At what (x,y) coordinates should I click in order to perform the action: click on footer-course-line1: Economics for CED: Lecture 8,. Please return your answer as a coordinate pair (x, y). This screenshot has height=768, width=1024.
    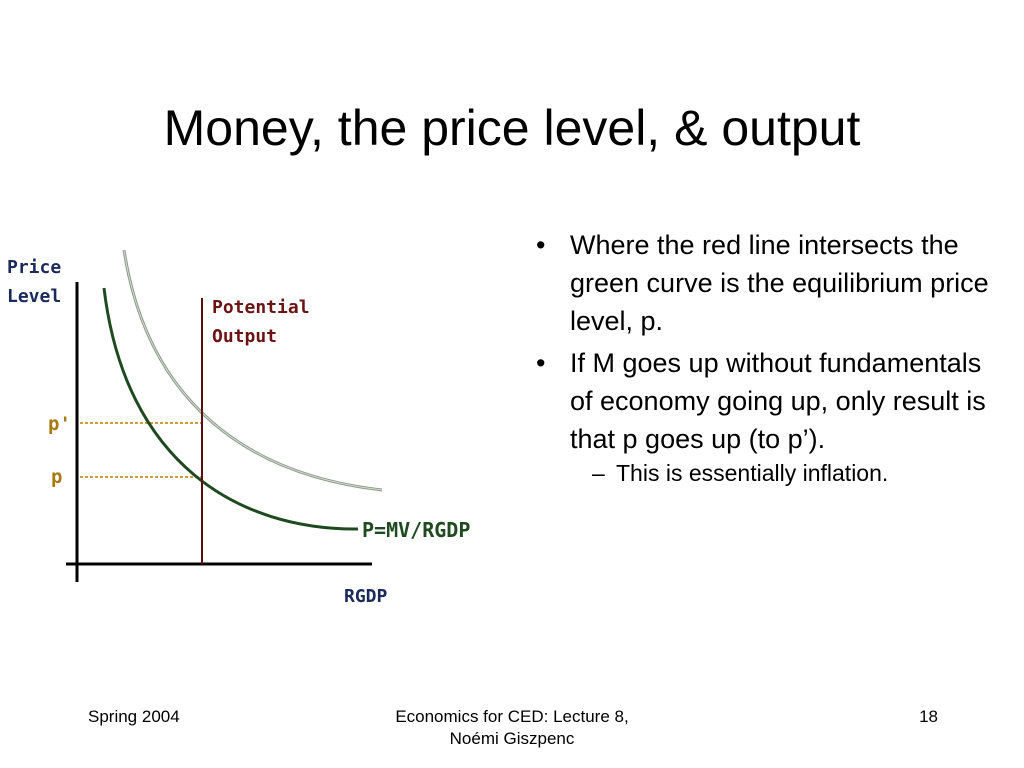
    Looking at the image, I should click on (512, 716).